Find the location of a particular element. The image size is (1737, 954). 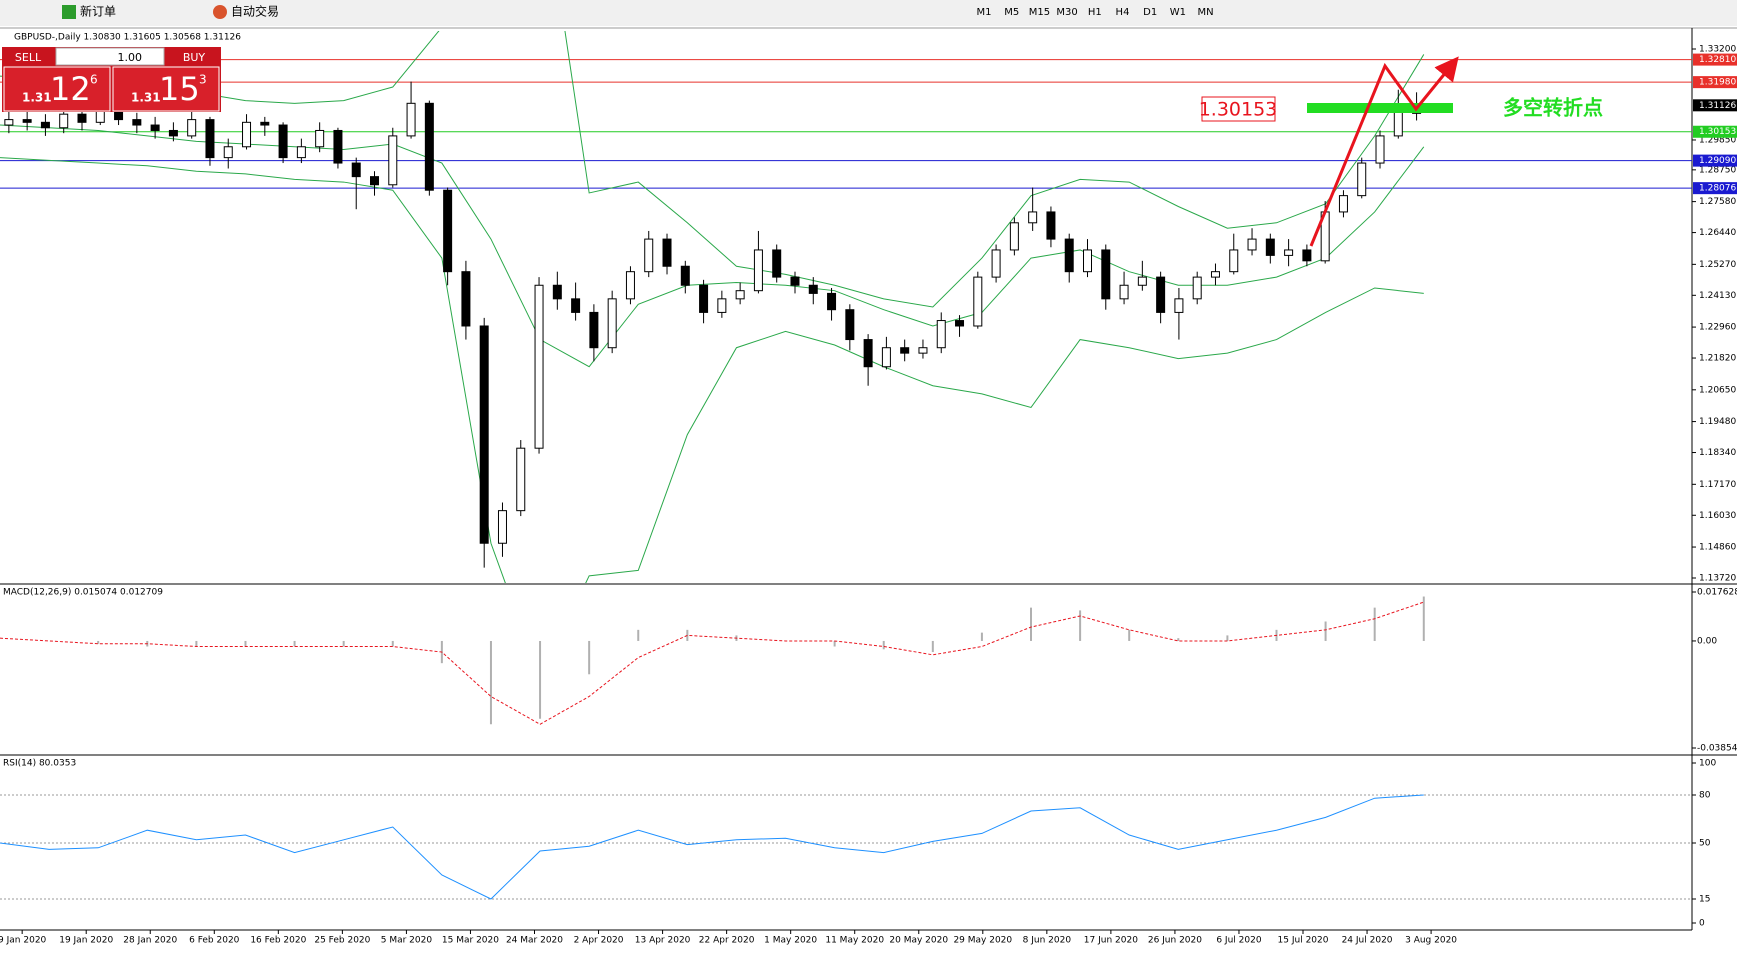

level-label: 1.32810 is located at coordinates (1717, 60).